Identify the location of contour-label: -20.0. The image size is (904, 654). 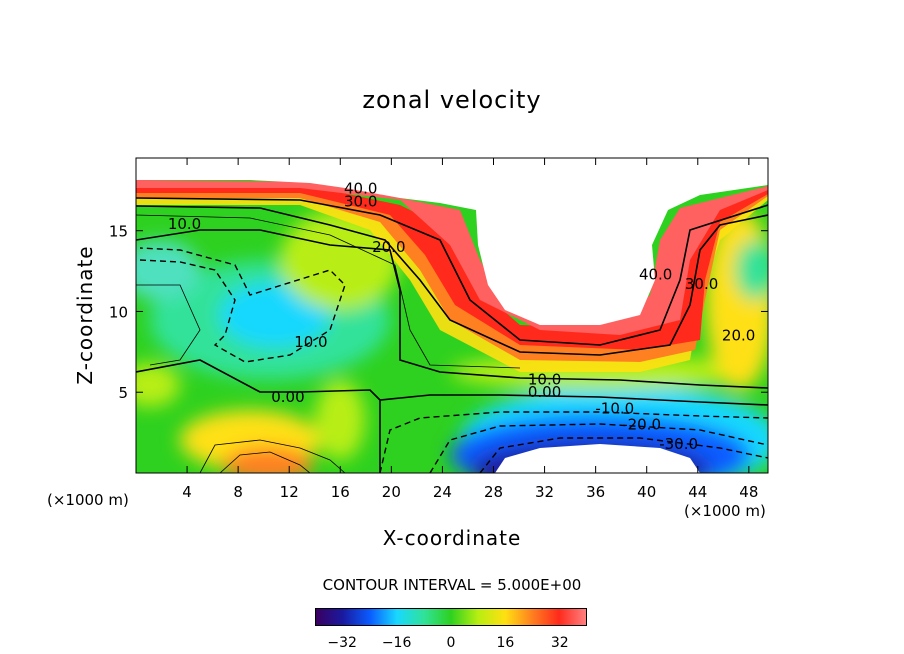
(641, 425).